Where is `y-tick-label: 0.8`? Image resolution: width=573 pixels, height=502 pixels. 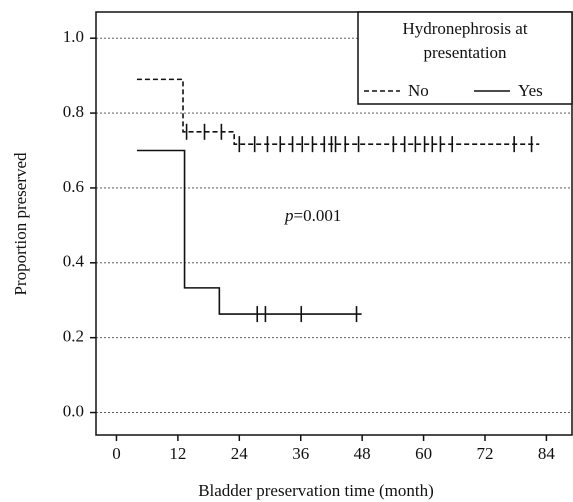 y-tick-label: 0.8 is located at coordinates (73, 111).